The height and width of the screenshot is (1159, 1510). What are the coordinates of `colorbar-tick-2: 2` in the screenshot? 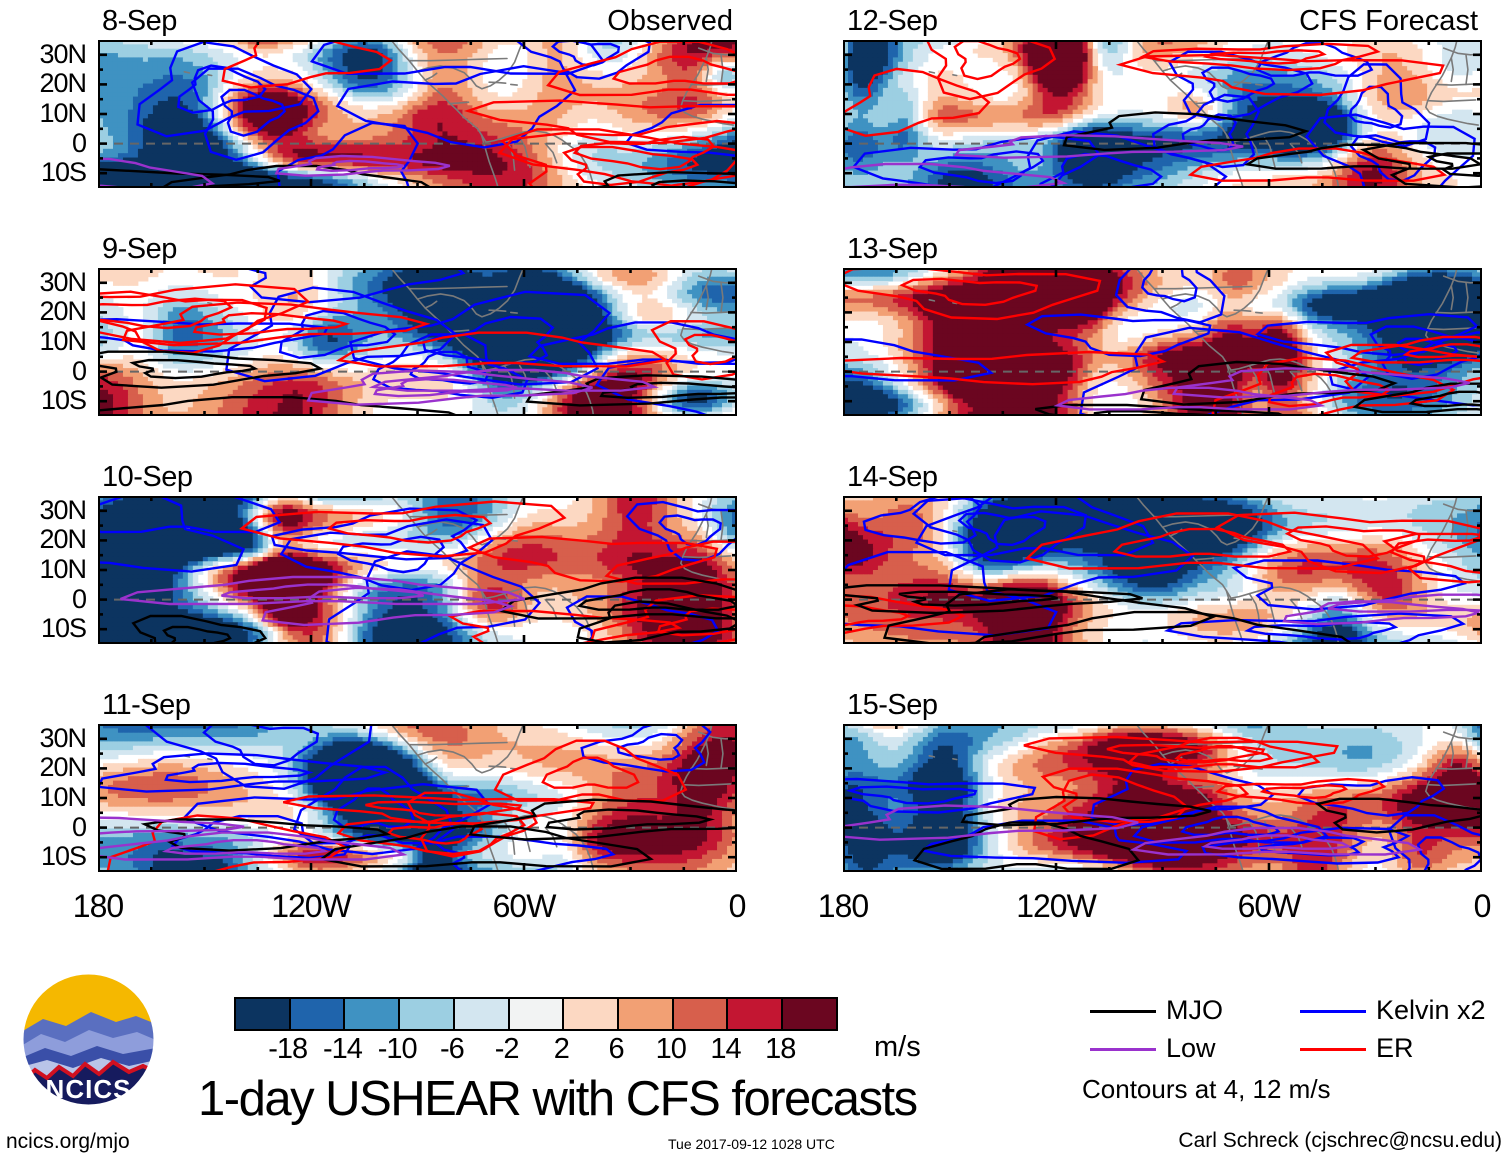 It's located at (561, 1049).